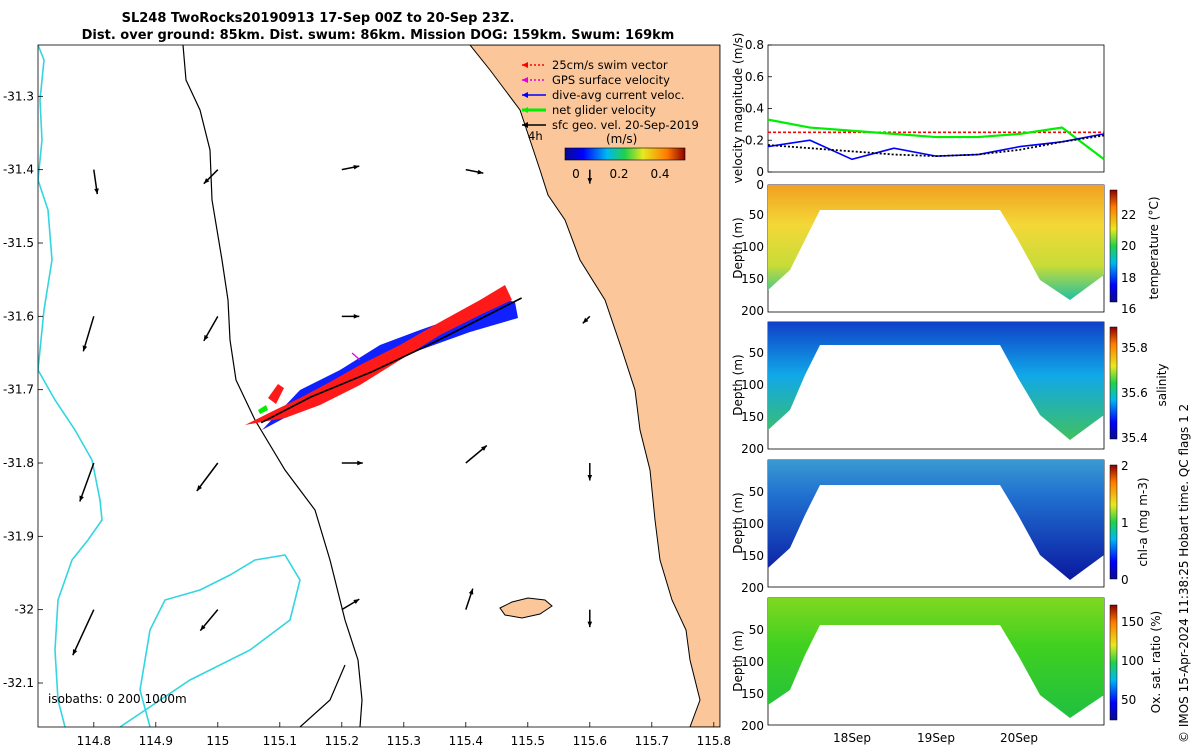 Image resolution: width=1200 pixels, height=750 pixels. Describe the element at coordinates (1128, 278) in the screenshot. I see `temperature-ctick-2: 18` at that location.